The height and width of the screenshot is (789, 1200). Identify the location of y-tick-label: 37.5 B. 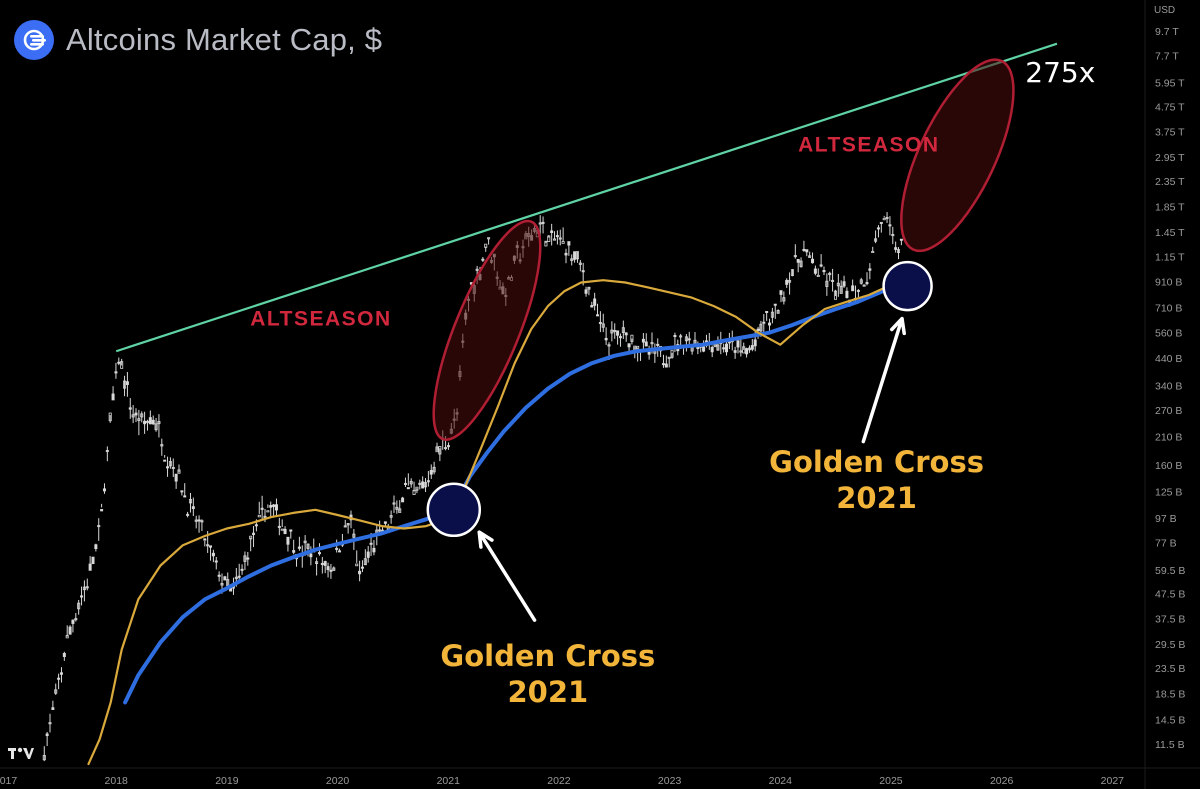
(1170, 620).